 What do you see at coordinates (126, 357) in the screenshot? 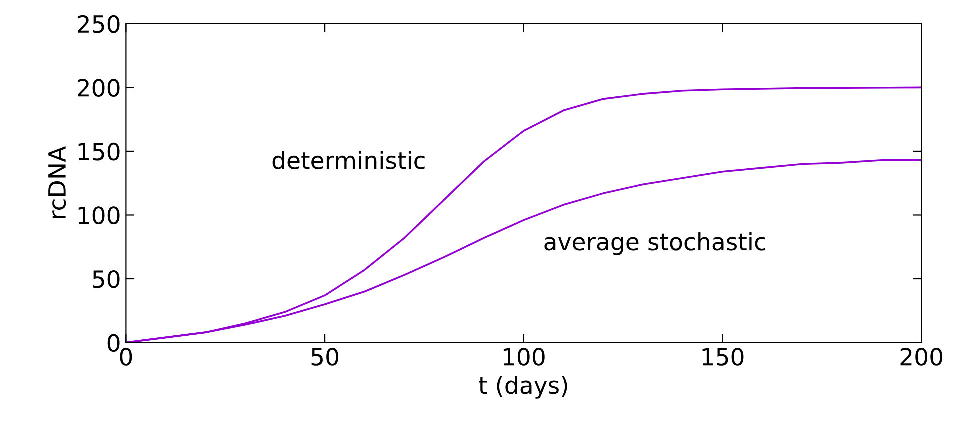
I see `x-tick-label: 0` at bounding box center [126, 357].